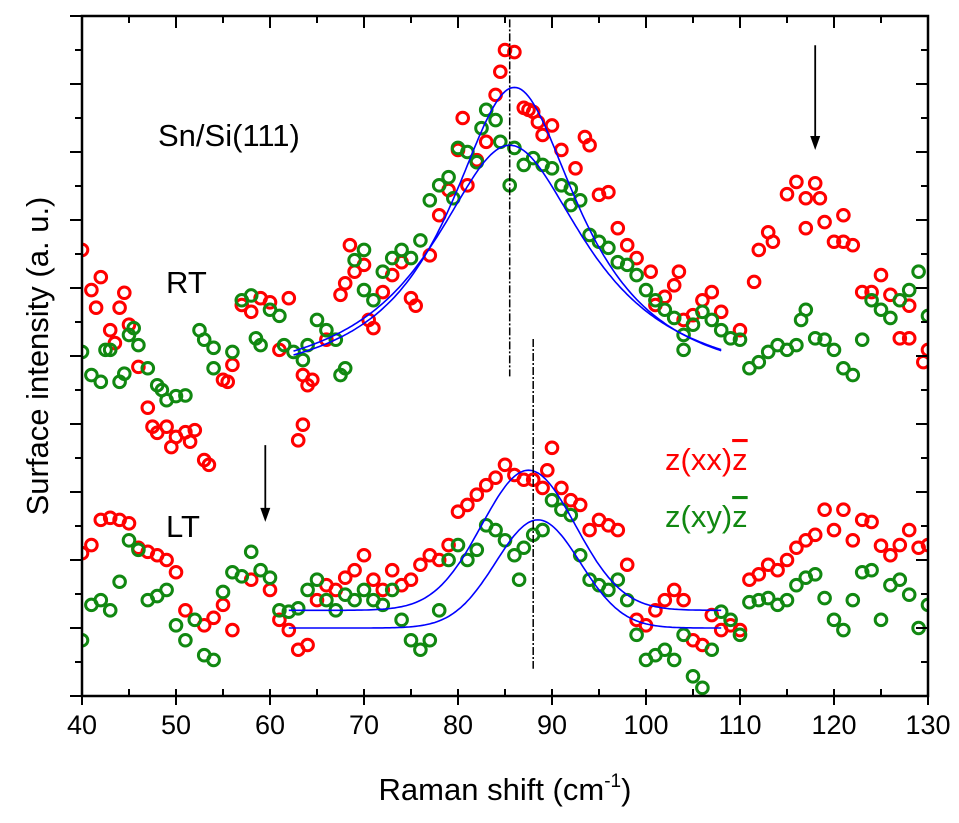 This screenshot has width=959, height=823. Describe the element at coordinates (229, 135) in the screenshot. I see `annotation-sample: Sn/Si(111)` at that location.